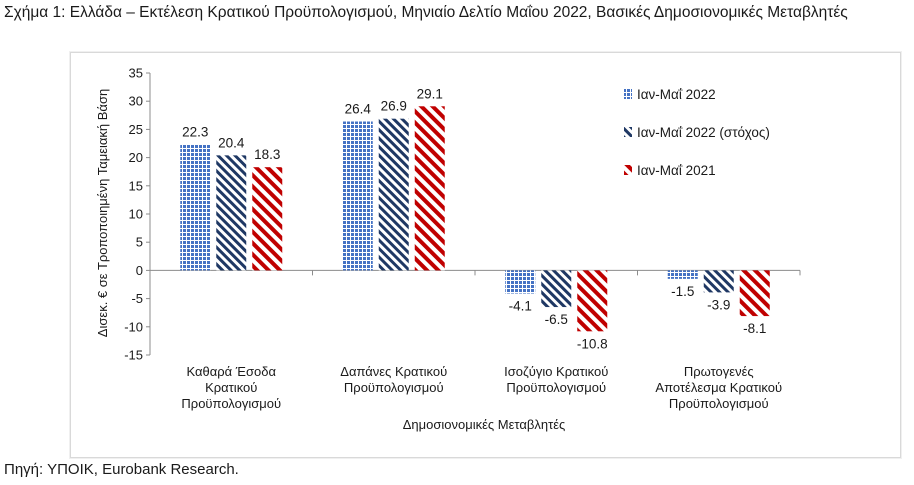 This screenshot has height=485, width=914. Describe the element at coordinates (102, 213) in the screenshot. I see `y-axis-label: Δισεκ. € σε Τροποποιημένη Ταμειακή Βάση` at that location.